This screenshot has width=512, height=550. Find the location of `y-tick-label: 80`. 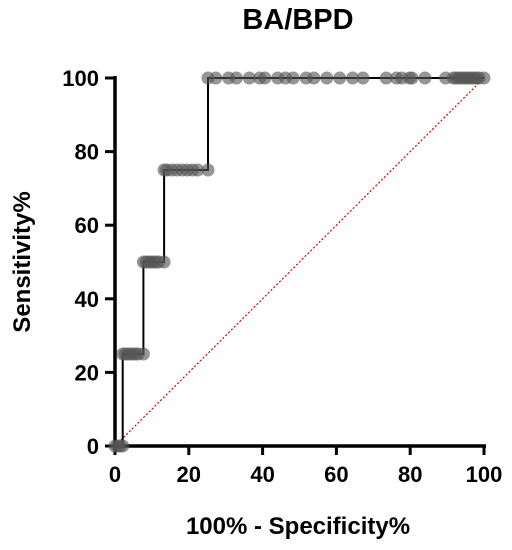

y-tick-label: 80 is located at coordinates (87, 152).